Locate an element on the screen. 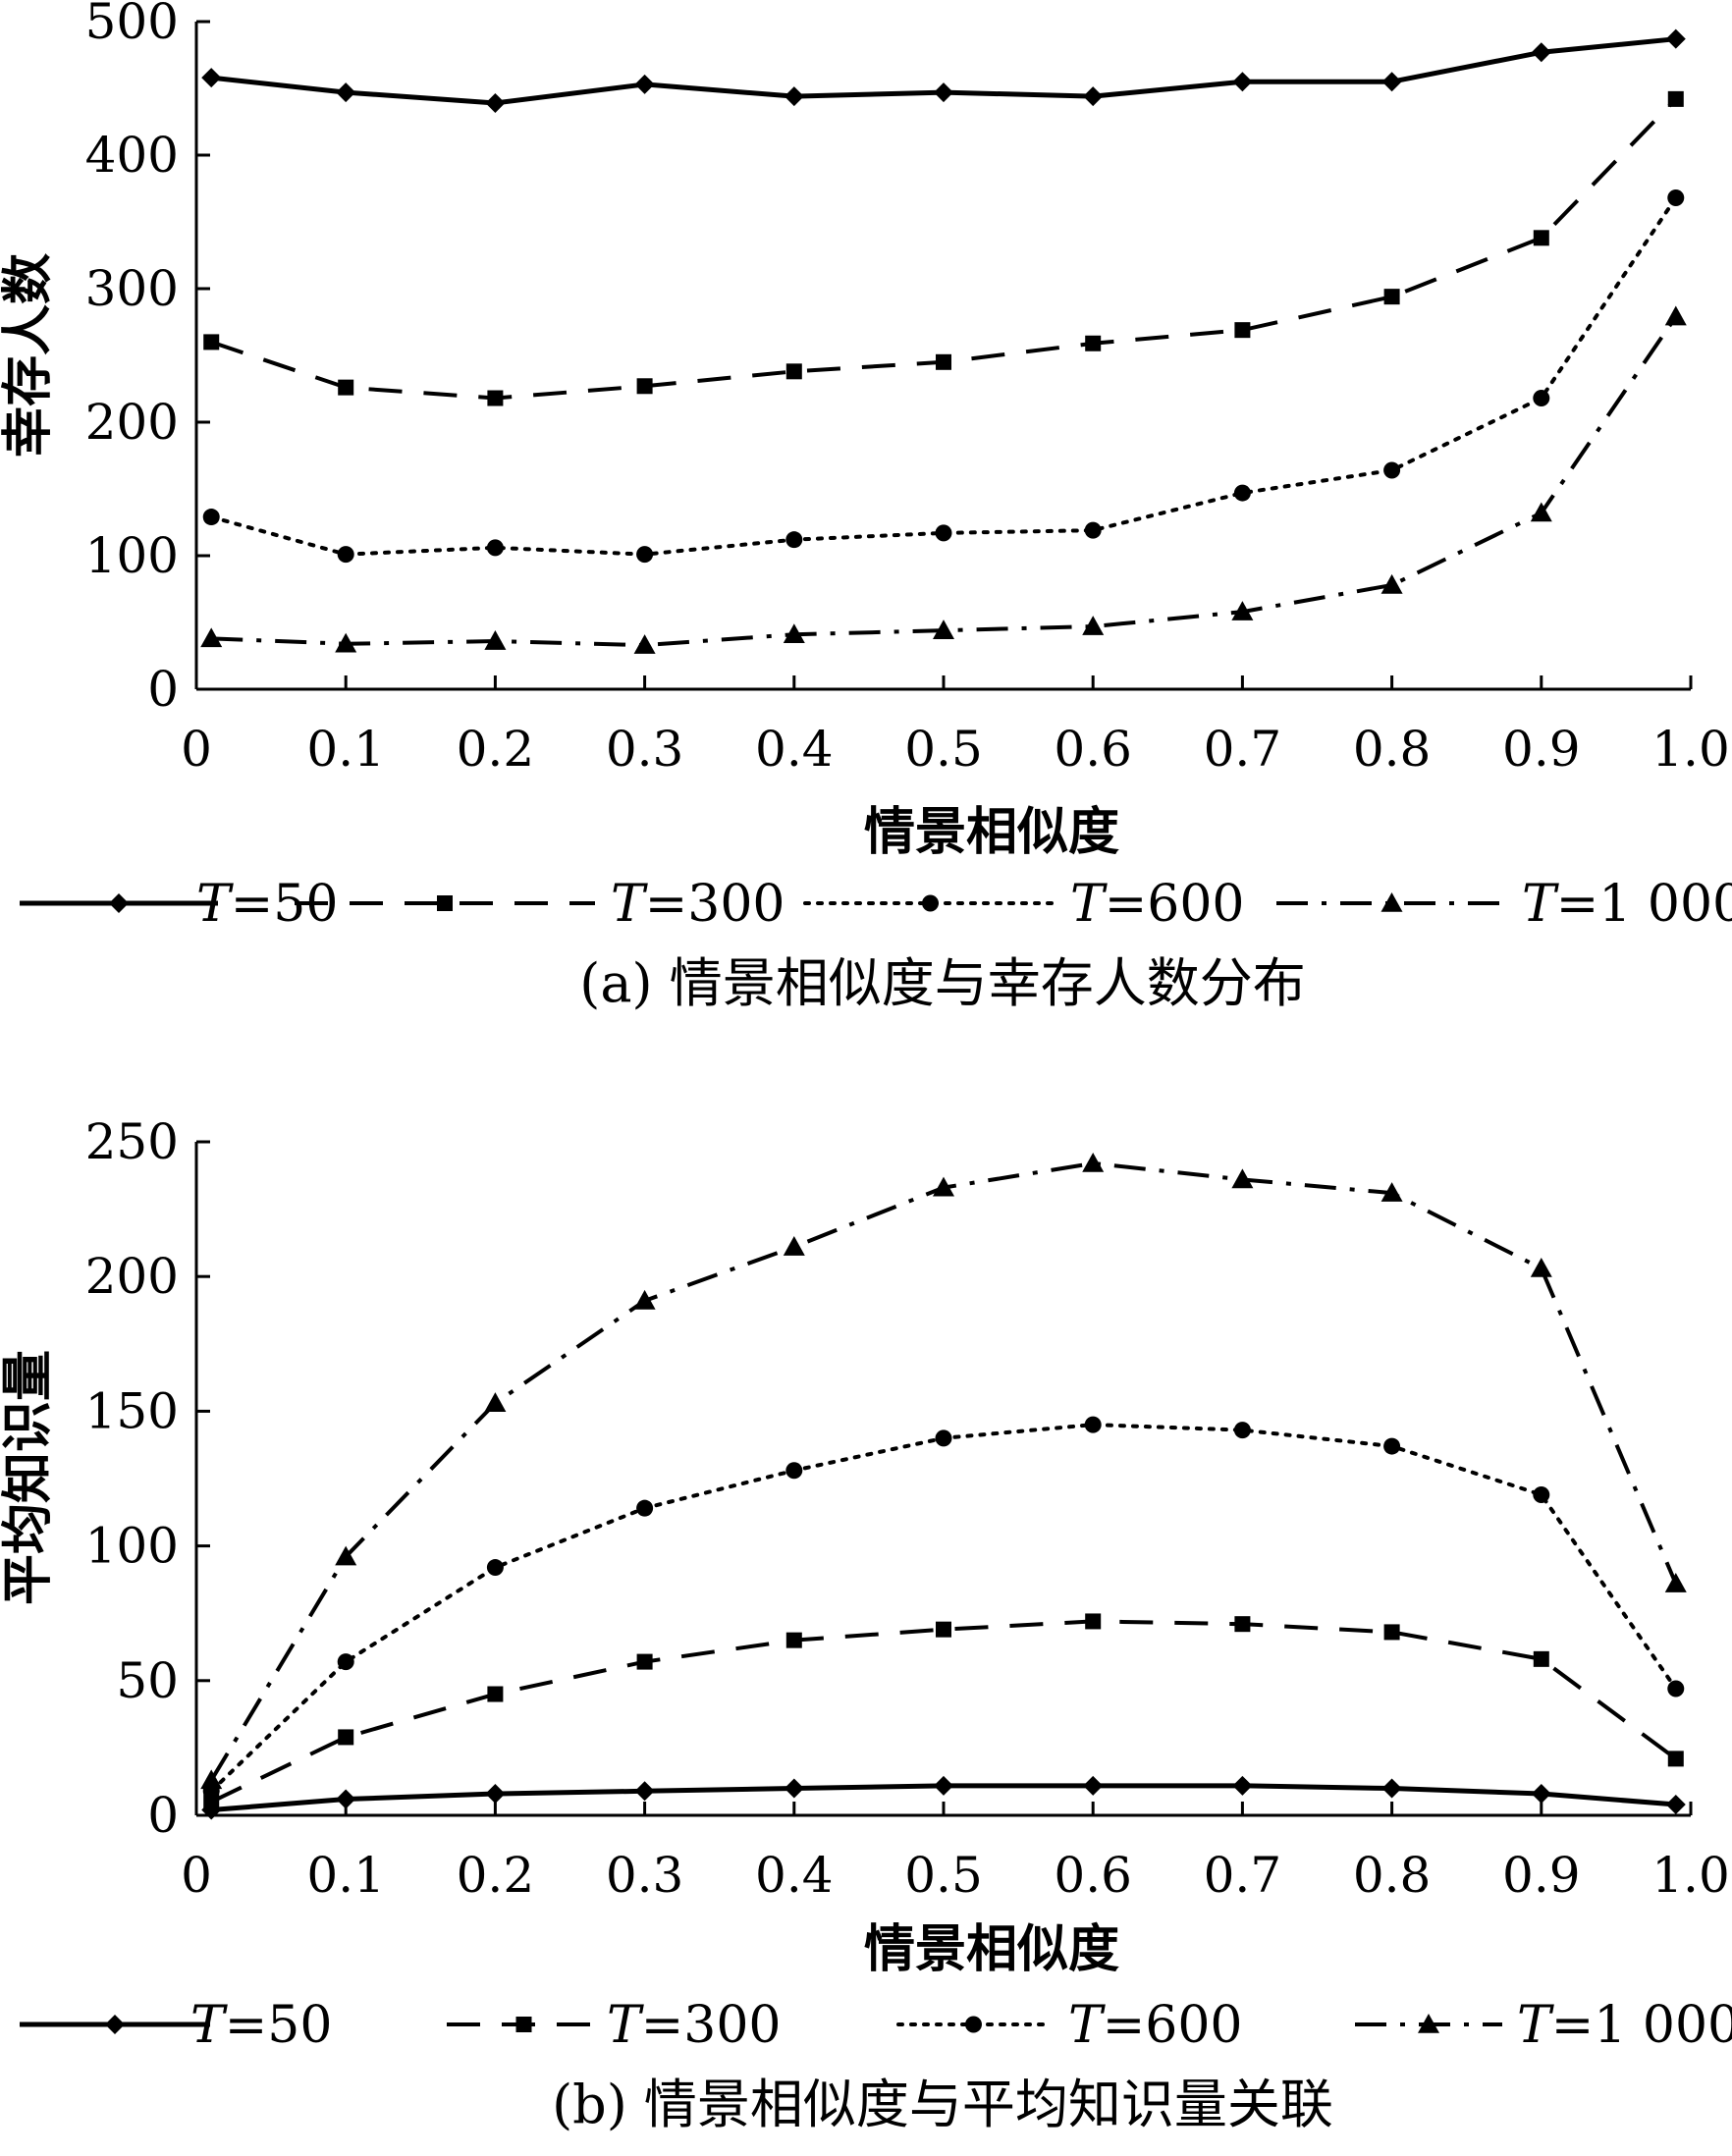  legend-label: T=600 is located at coordinates (1157, 905).